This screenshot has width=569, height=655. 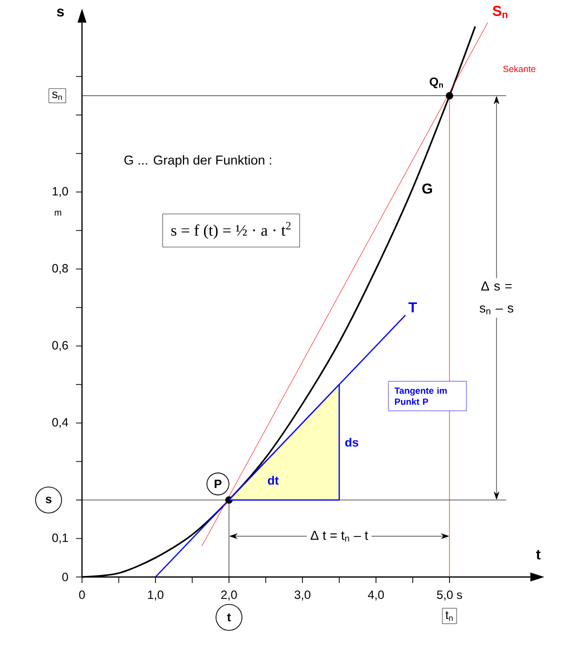 What do you see at coordinates (500, 12) in the screenshot?
I see `series-label: S$_{n}$` at bounding box center [500, 12].